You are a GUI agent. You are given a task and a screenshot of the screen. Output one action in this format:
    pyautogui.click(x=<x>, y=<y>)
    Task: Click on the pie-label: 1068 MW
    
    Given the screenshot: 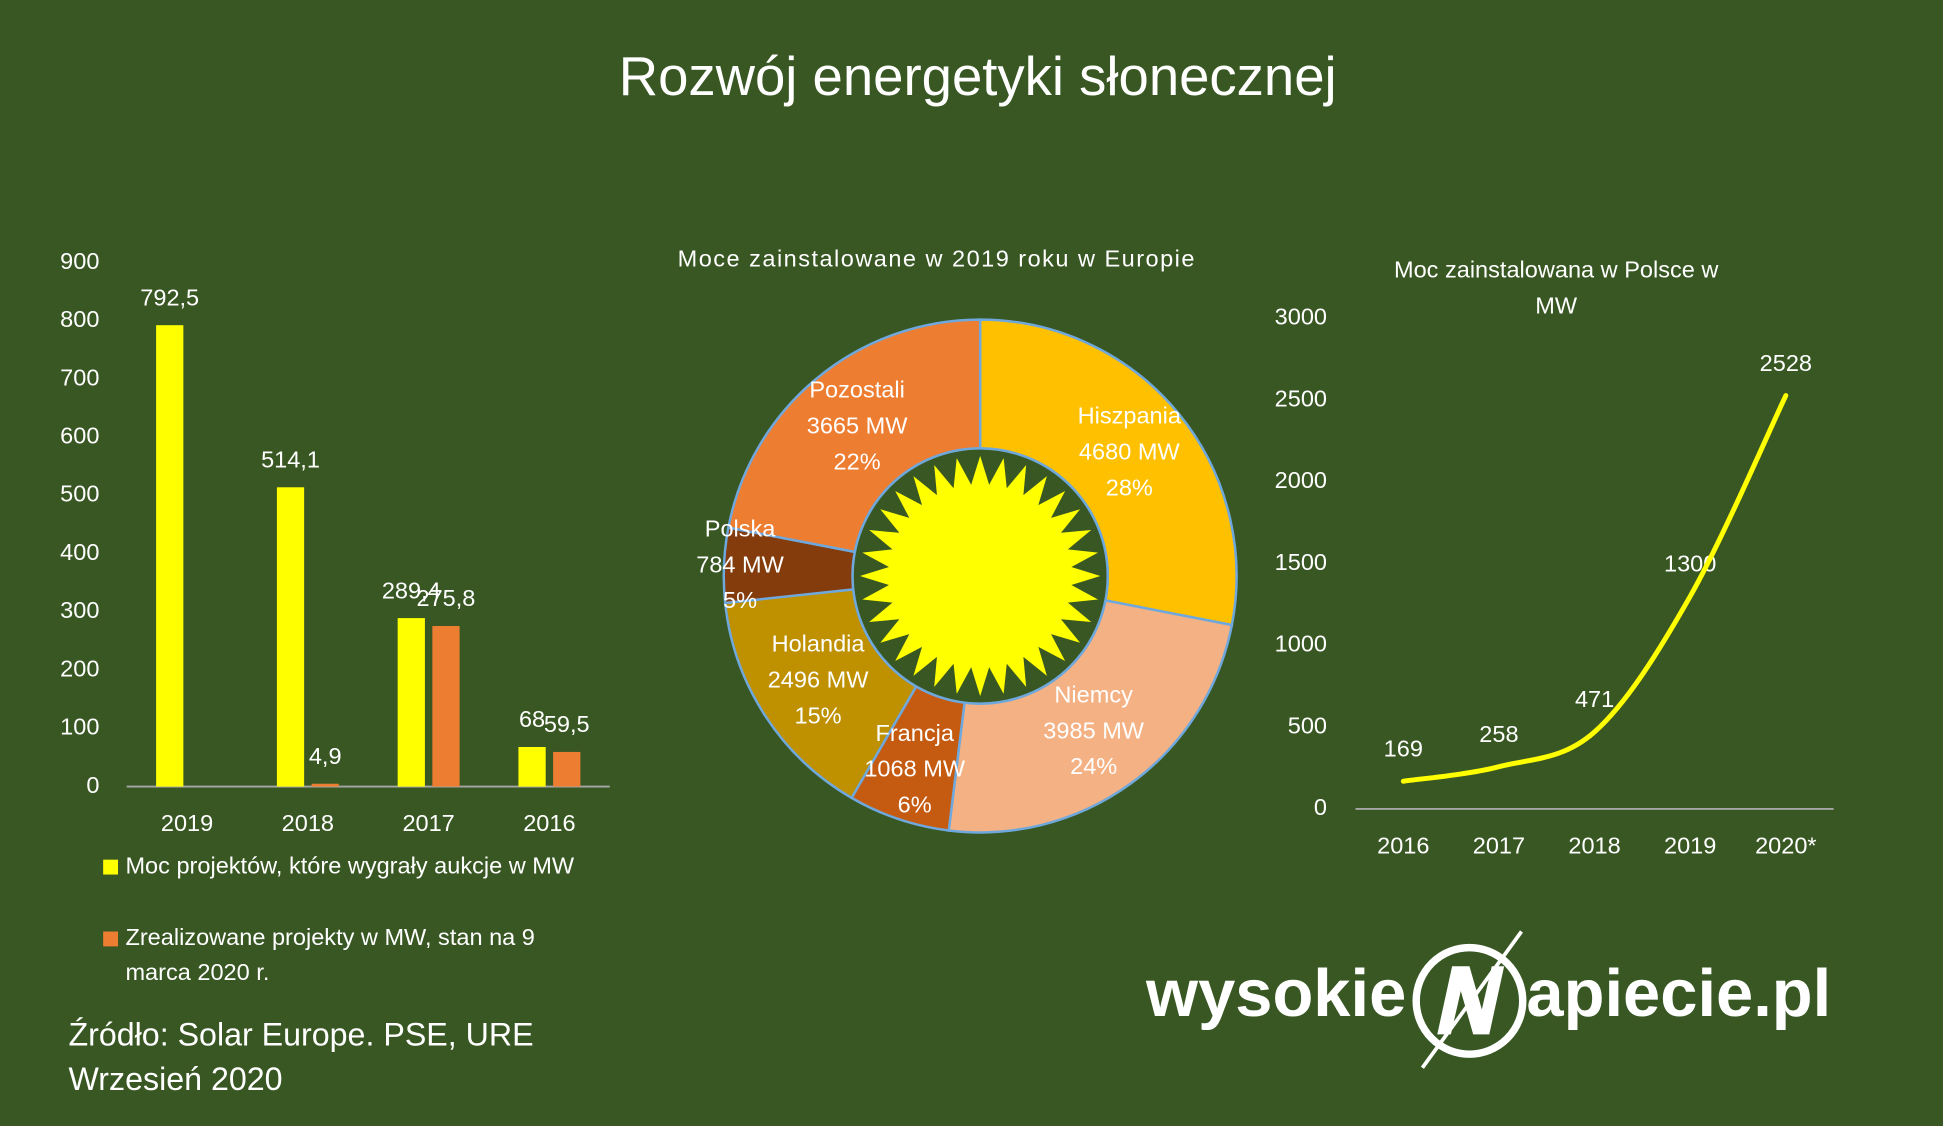 What is the action you would take?
    pyautogui.click(x=915, y=770)
    